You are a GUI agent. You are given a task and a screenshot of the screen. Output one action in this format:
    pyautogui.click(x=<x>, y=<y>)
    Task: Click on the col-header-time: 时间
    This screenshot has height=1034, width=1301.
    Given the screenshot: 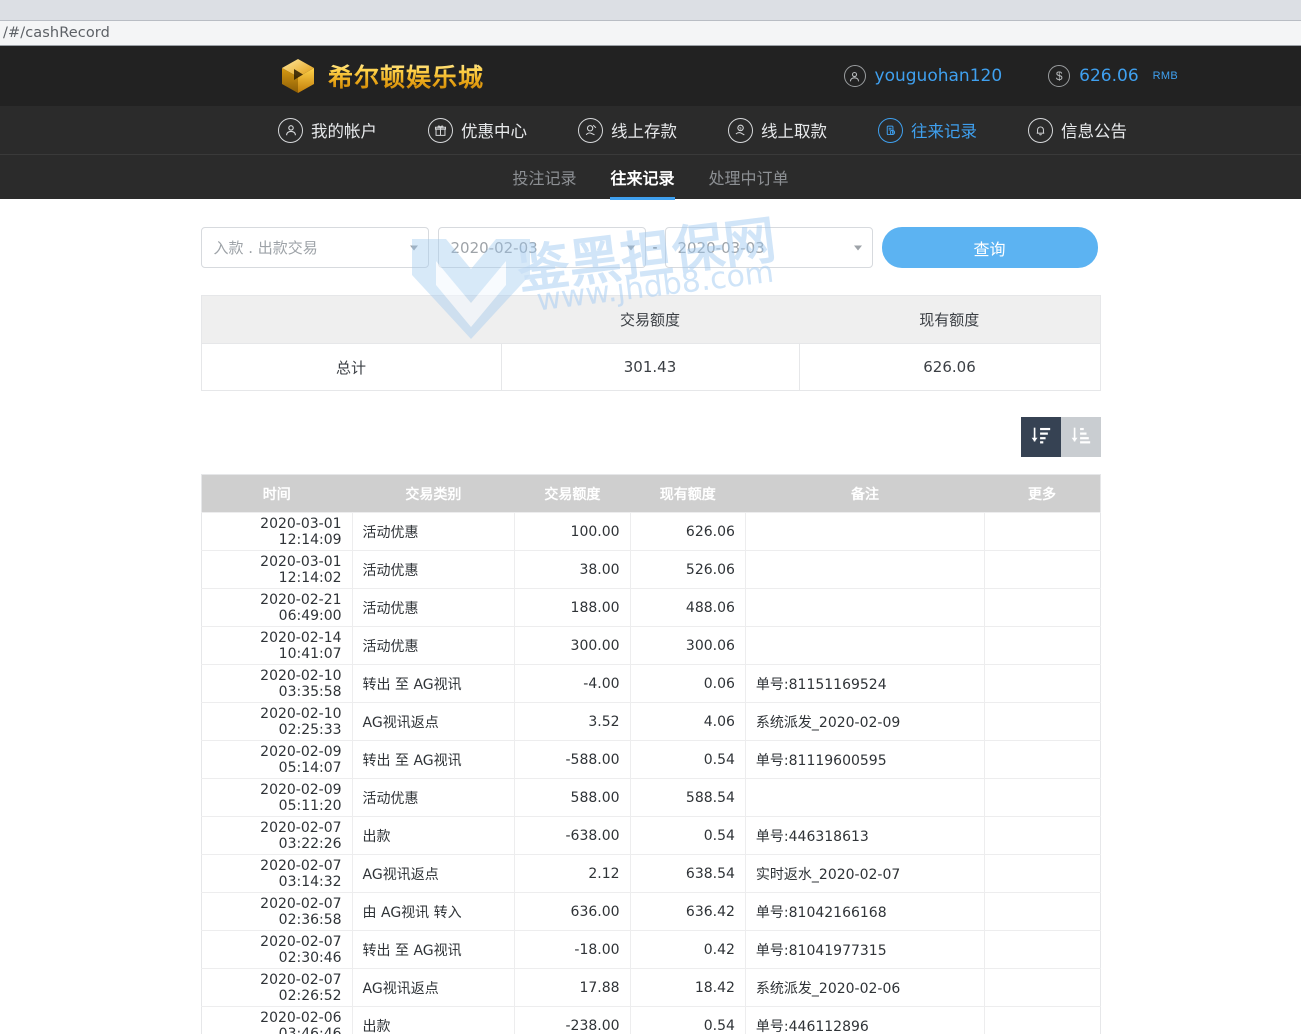 What is the action you would take?
    pyautogui.click(x=277, y=493)
    